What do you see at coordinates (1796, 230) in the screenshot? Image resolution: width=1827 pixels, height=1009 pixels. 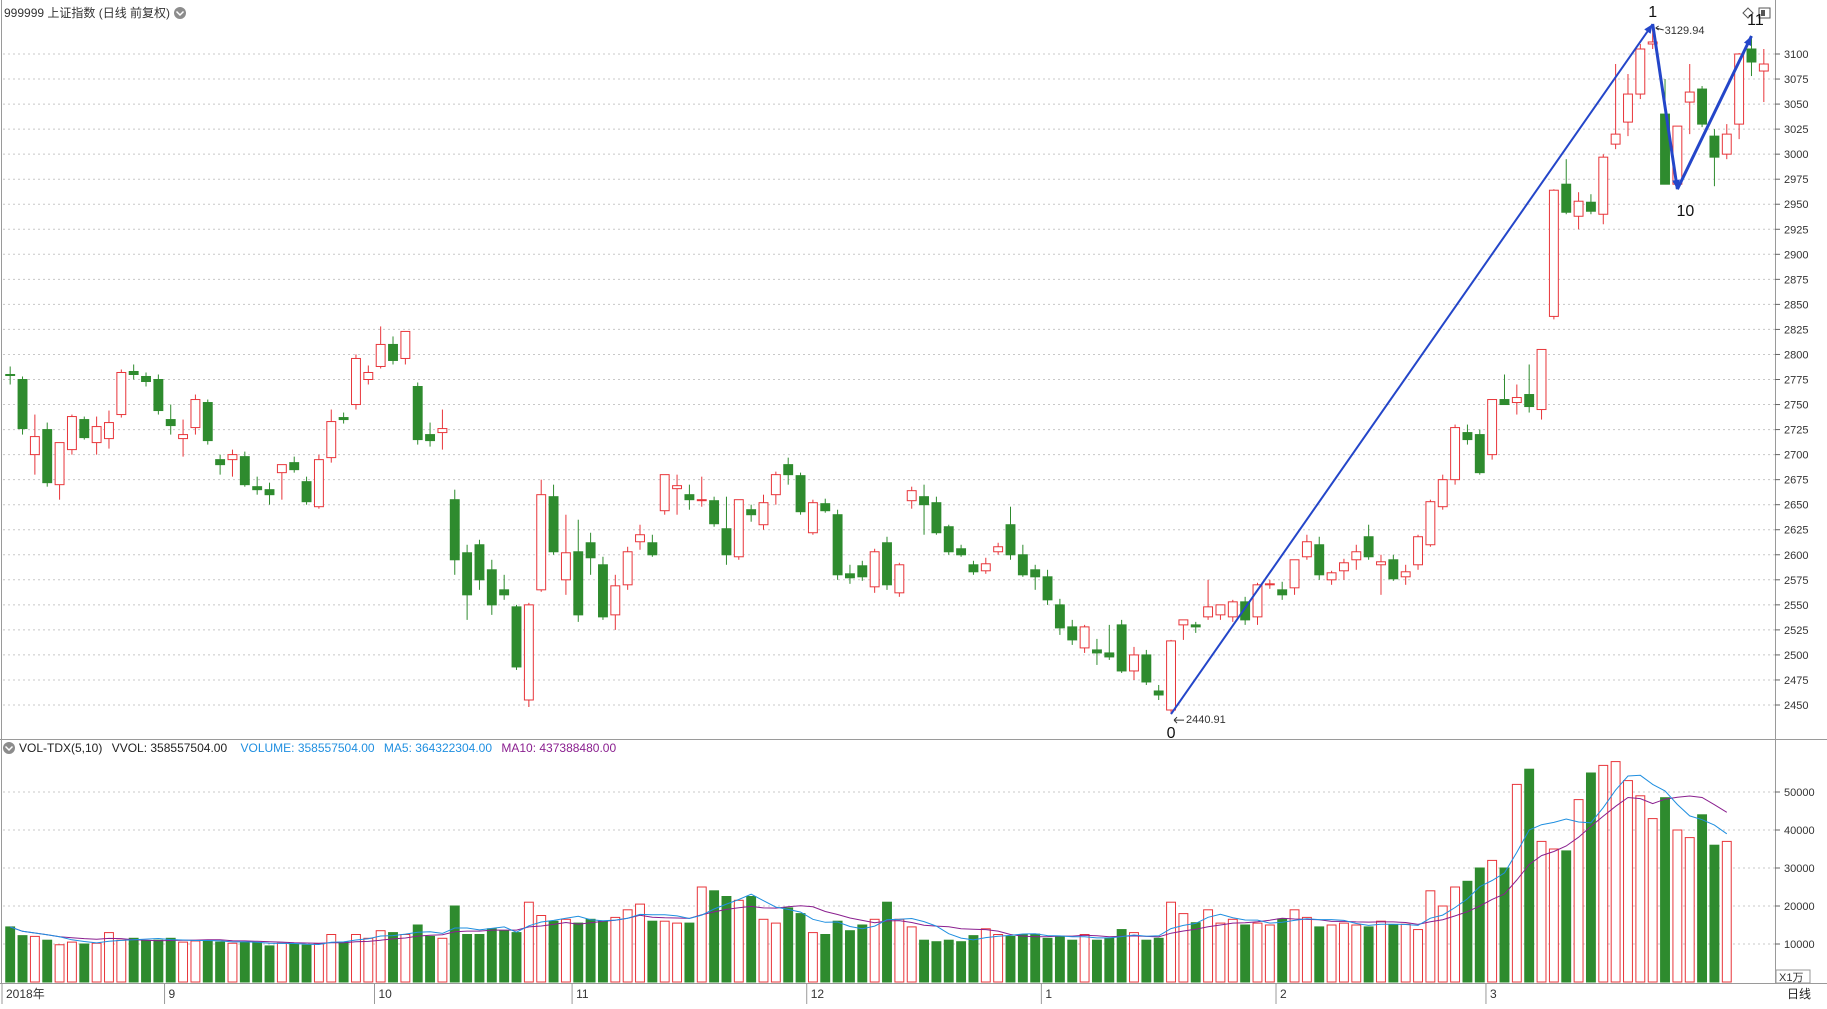 I see `ytick-label: 2925` at bounding box center [1796, 230].